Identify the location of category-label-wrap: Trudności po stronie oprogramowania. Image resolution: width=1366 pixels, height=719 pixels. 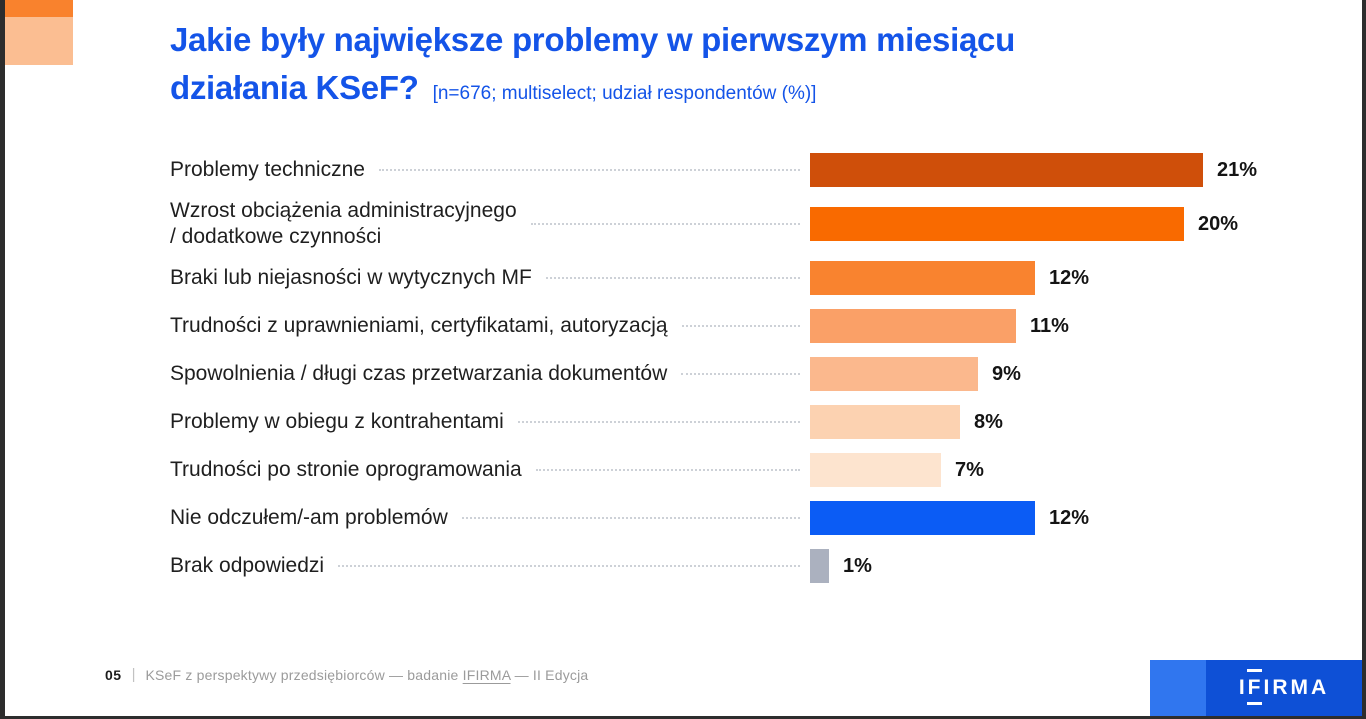
(490, 470).